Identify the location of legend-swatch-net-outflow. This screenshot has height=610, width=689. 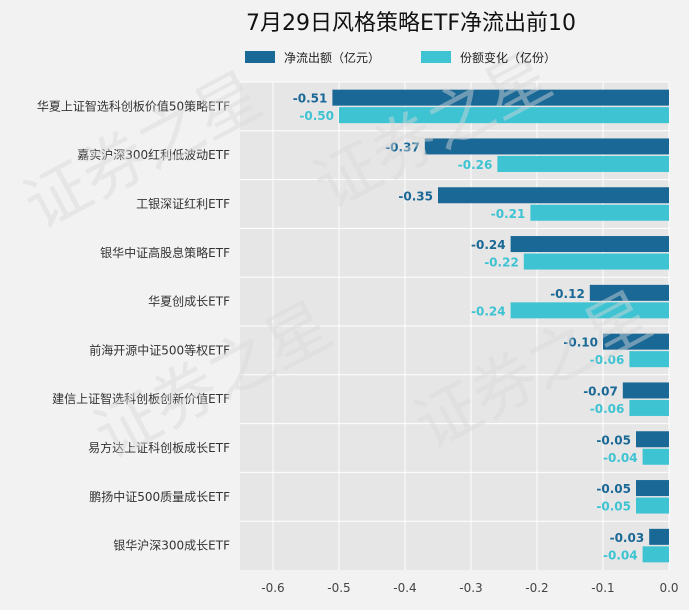
(260, 57).